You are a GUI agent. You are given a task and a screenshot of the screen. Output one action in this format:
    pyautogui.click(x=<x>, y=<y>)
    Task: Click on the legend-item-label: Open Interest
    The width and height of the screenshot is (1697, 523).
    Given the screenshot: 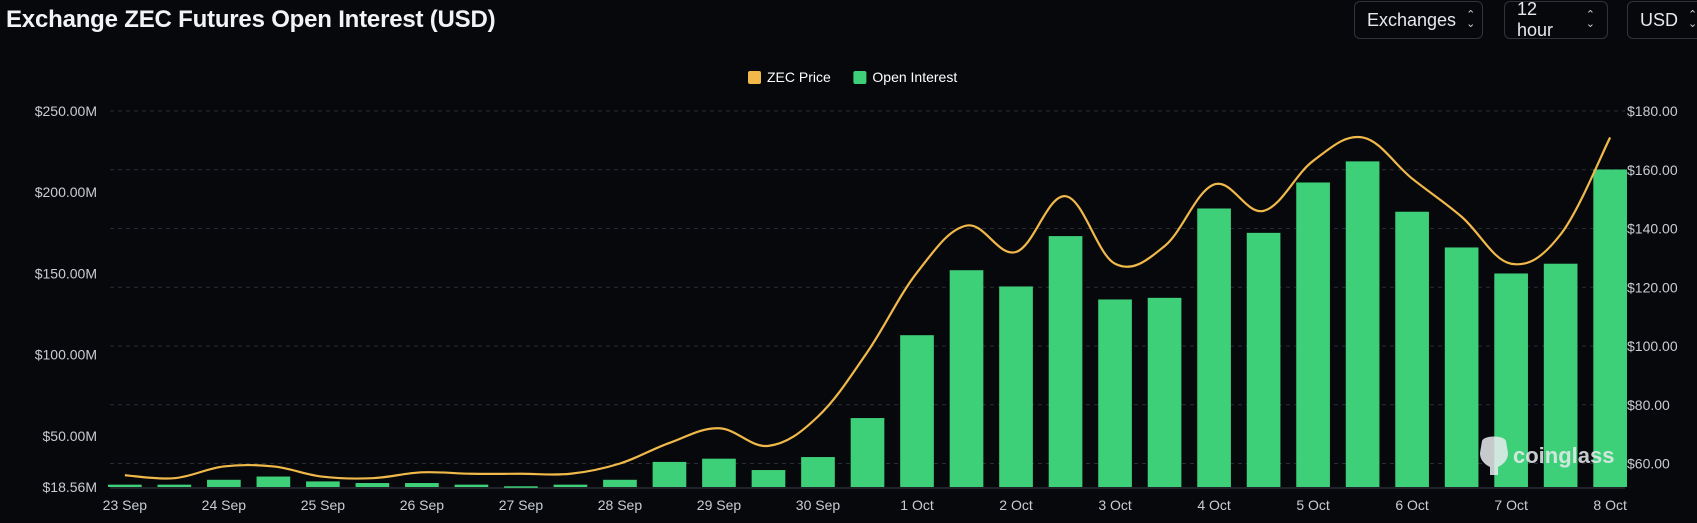 What is the action you would take?
    pyautogui.click(x=914, y=77)
    